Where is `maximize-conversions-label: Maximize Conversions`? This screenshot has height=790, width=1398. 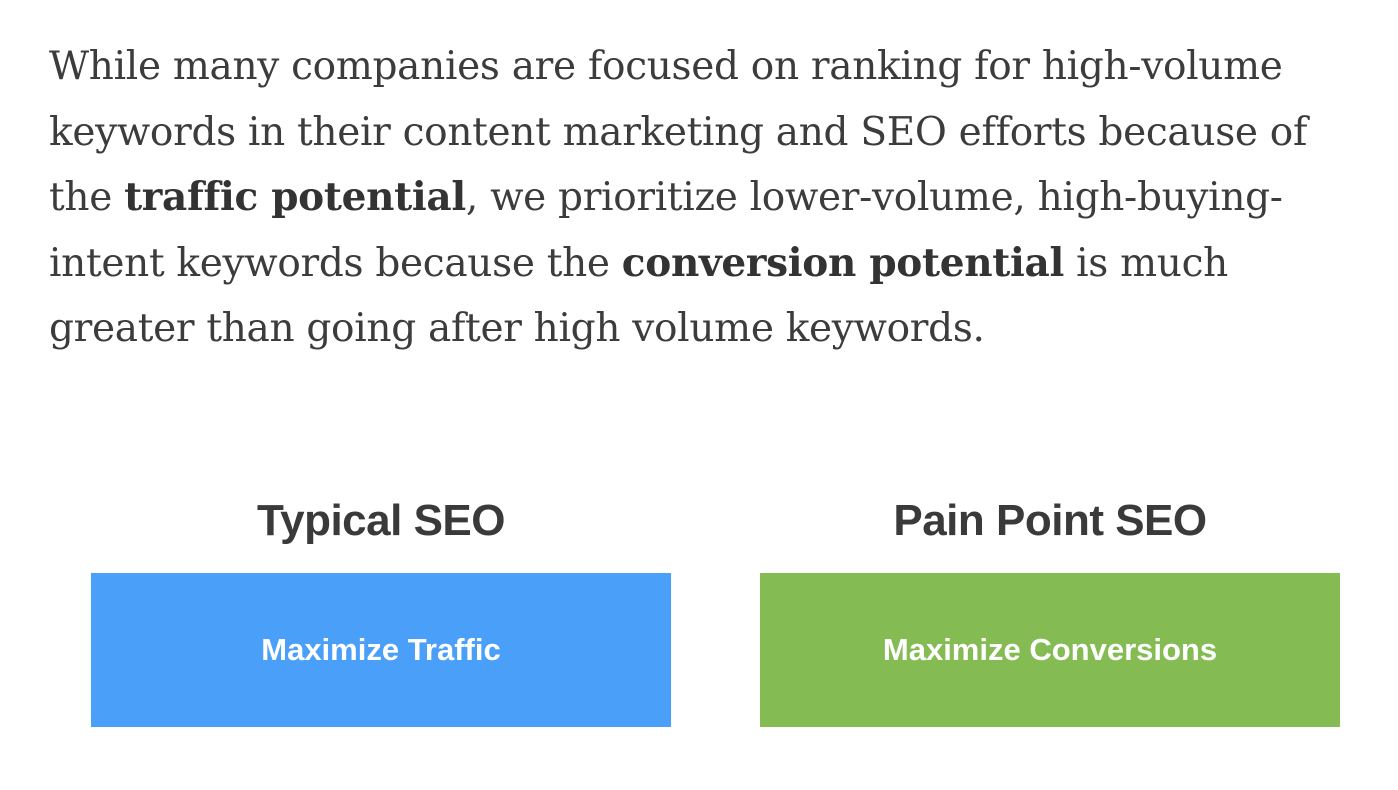
maximize-conversions-label: Maximize Conversions is located at coordinates (1050, 649).